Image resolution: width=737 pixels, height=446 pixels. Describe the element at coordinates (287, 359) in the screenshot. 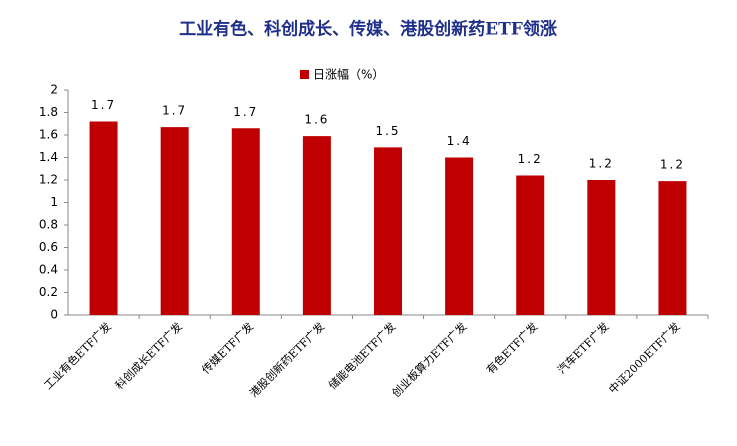

I see `x-tick-label: 港股创新药ETF广发` at that location.